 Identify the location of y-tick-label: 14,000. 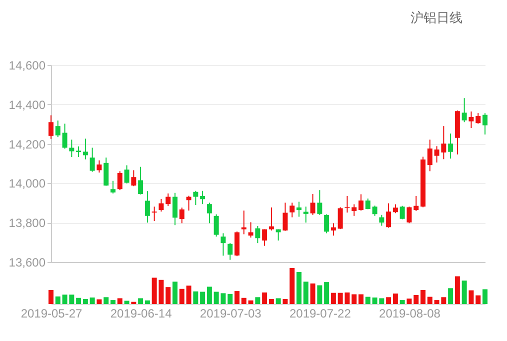
(27, 183).